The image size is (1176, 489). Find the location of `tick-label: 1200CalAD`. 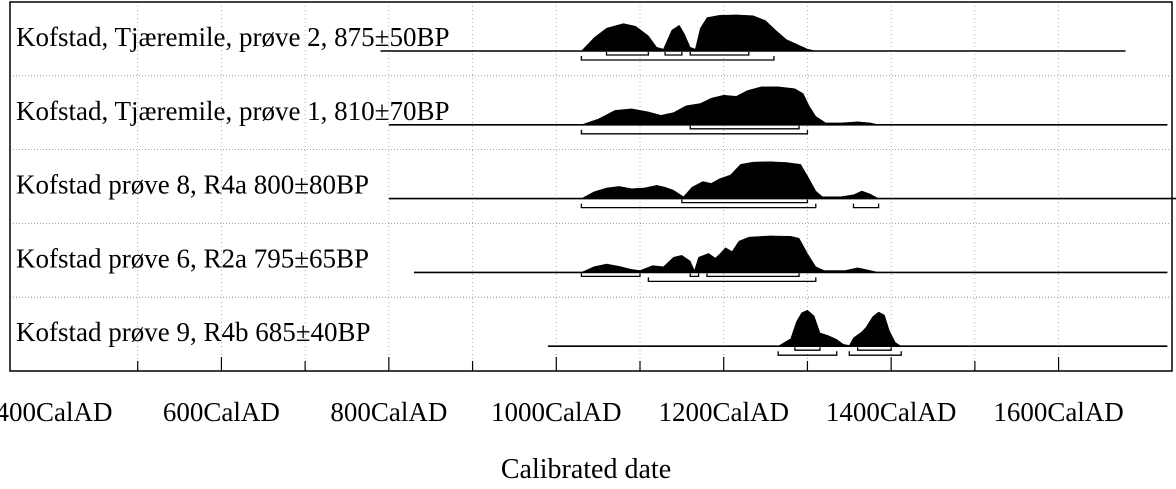

tick-label: 1200CalAD is located at coordinates (723, 412).